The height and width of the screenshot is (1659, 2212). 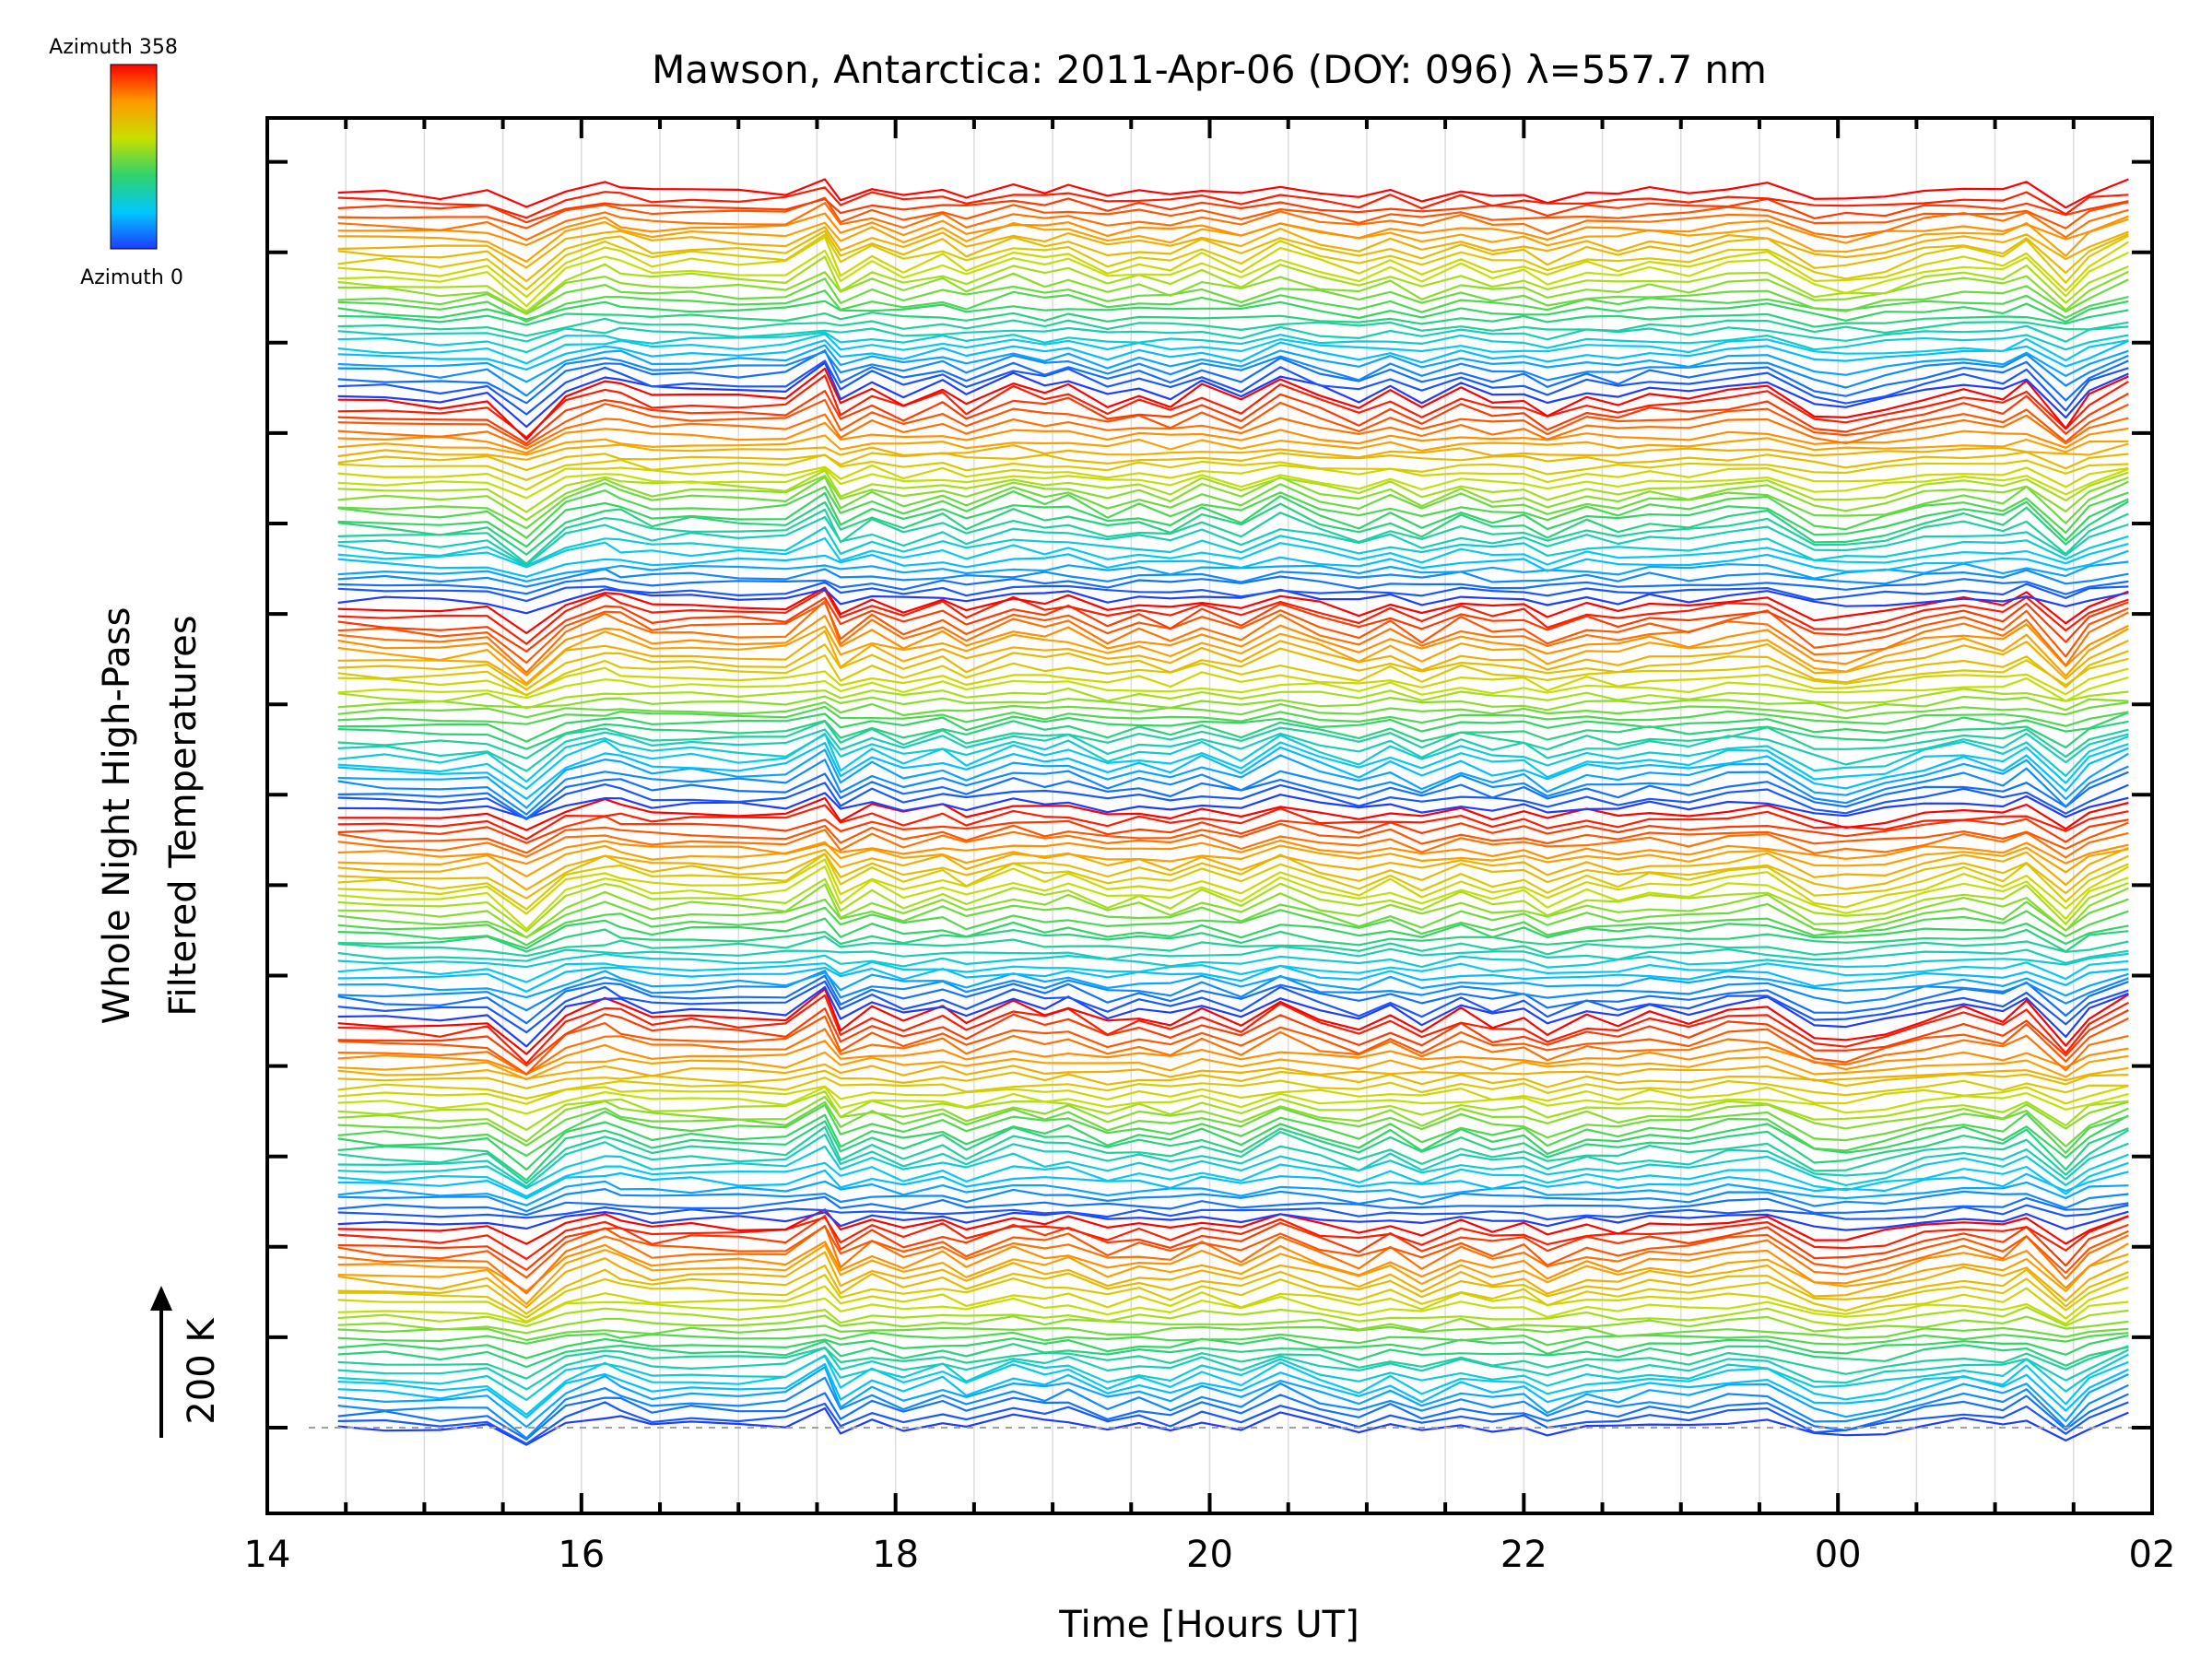 What do you see at coordinates (1210, 1555) in the screenshot?
I see `x-tick-labels: 14 16 18 20 22 00 02` at bounding box center [1210, 1555].